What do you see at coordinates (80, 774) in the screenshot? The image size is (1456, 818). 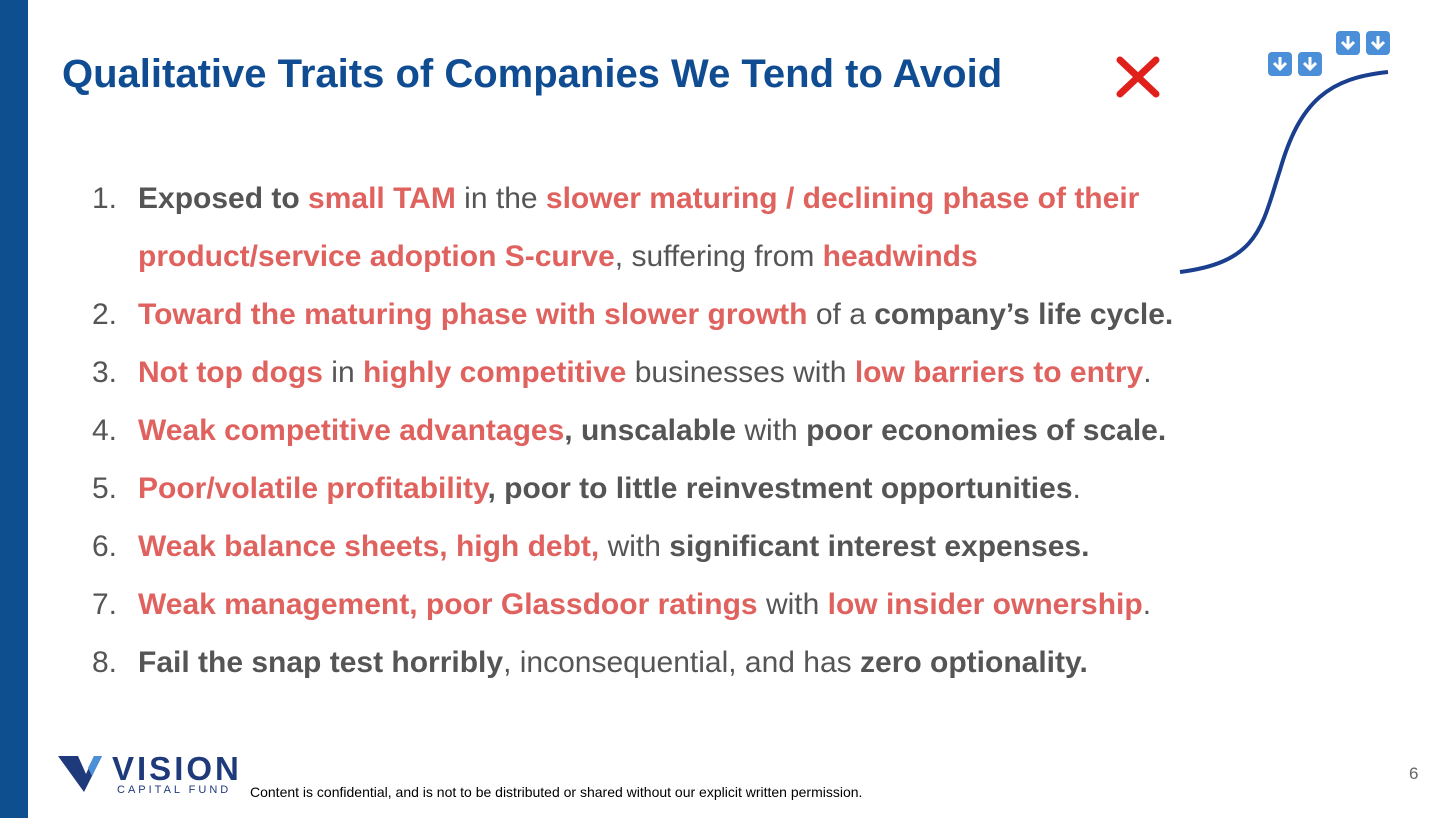 I see `logo-mark` at bounding box center [80, 774].